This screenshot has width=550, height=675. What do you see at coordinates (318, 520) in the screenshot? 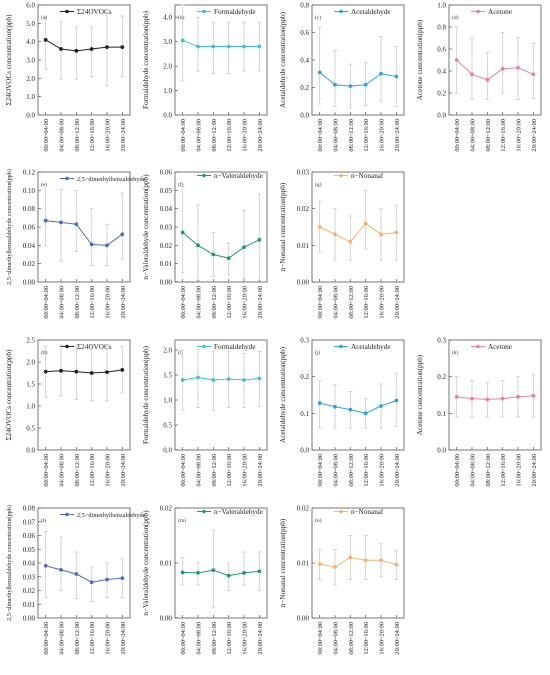
I see `panel-label: (n)` at bounding box center [318, 520].